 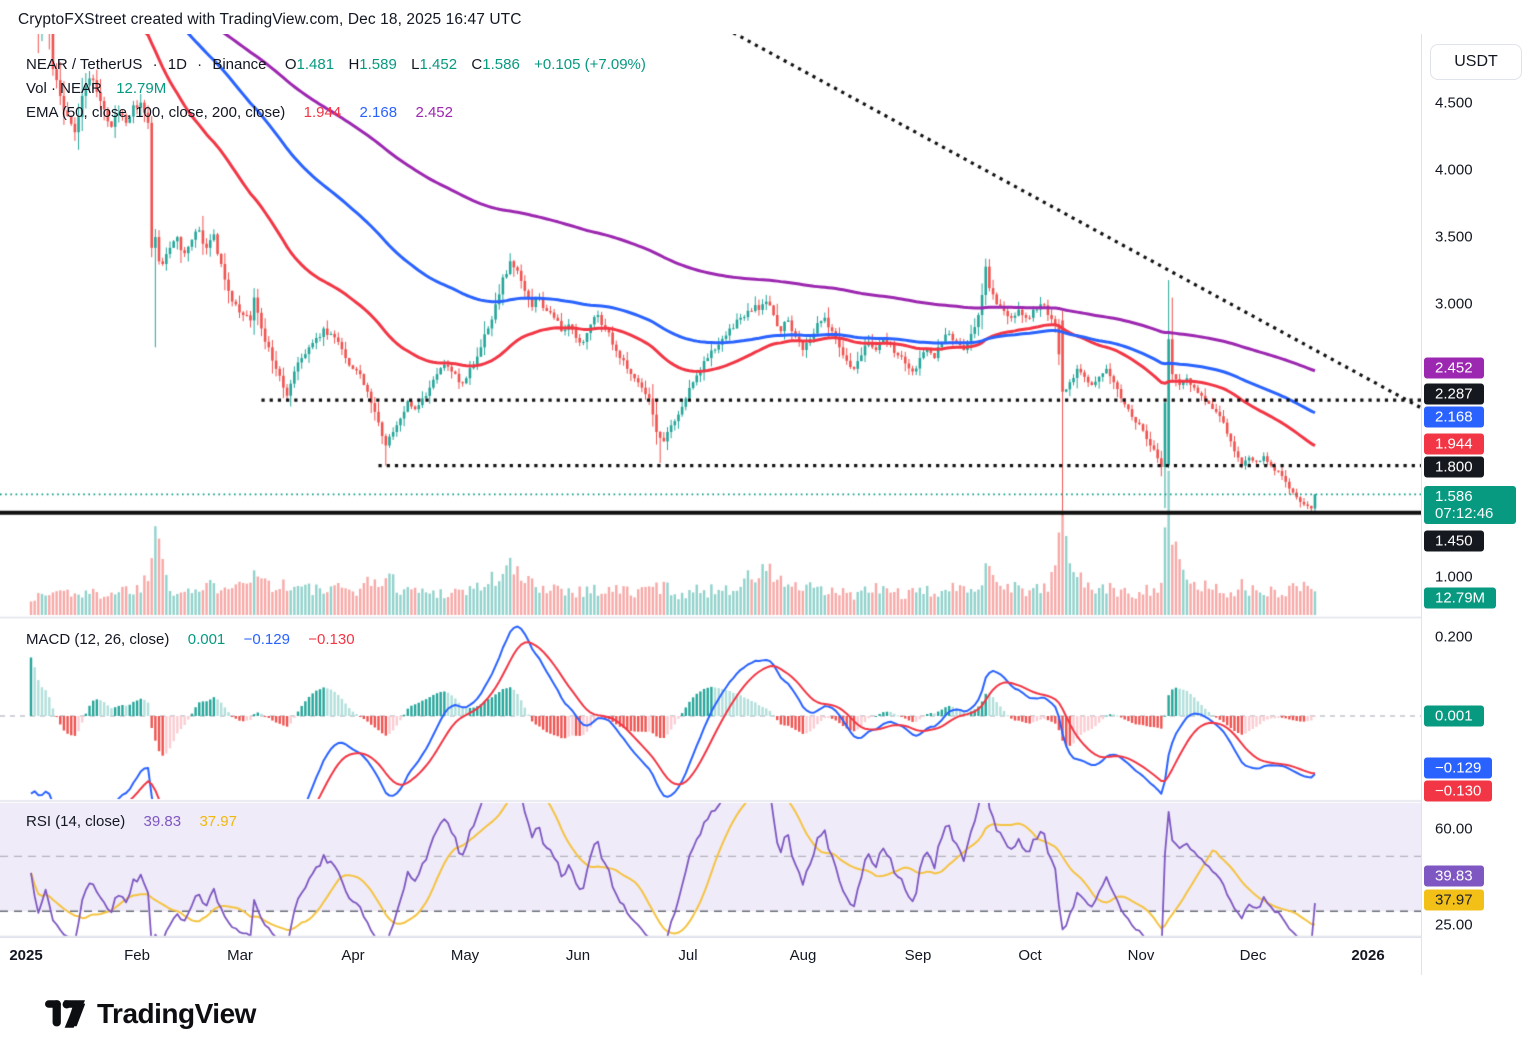 What do you see at coordinates (141, 88) in the screenshot?
I see `volume-value: 12.79M` at bounding box center [141, 88].